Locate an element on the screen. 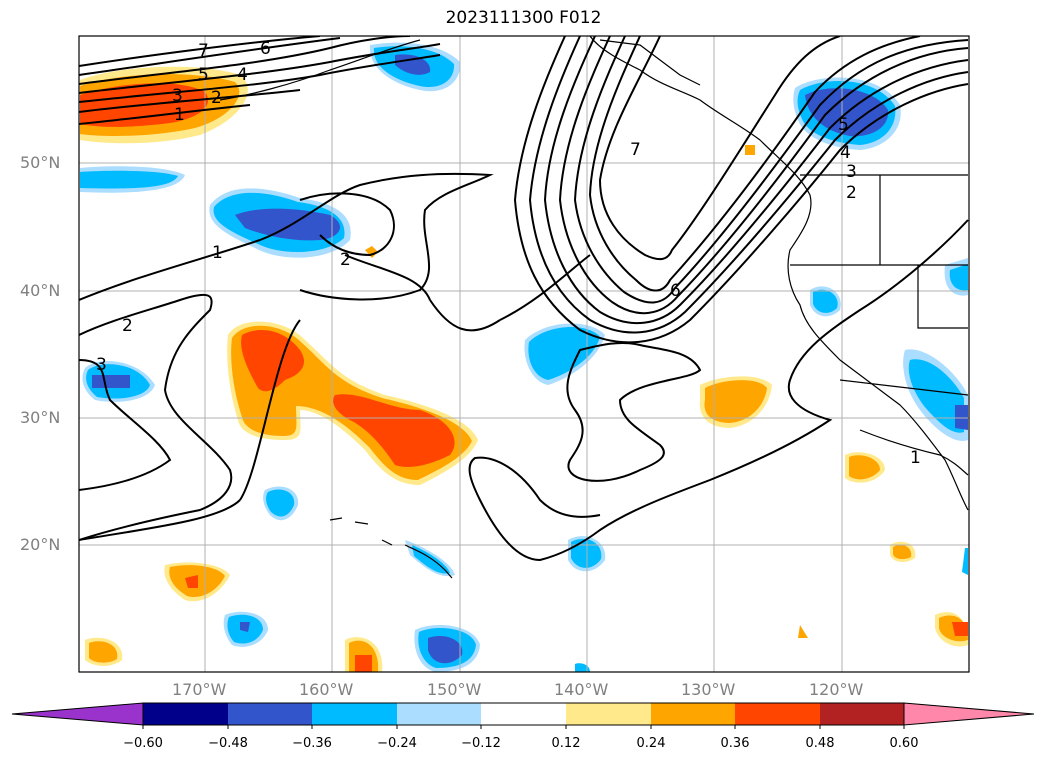 Image resolution: width=1047 pixels, height=765 pixels. colorbar-tick-label: −0.12 is located at coordinates (481, 743).